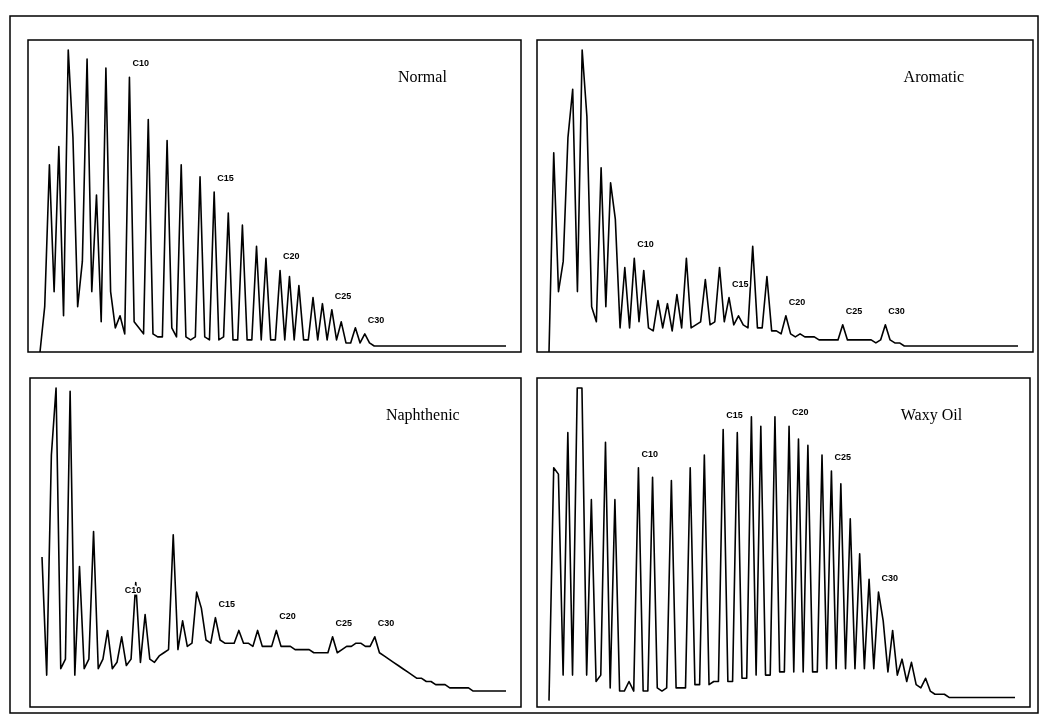  Describe the element at coordinates (934, 76) in the screenshot. I see `text: Aromatic` at that location.